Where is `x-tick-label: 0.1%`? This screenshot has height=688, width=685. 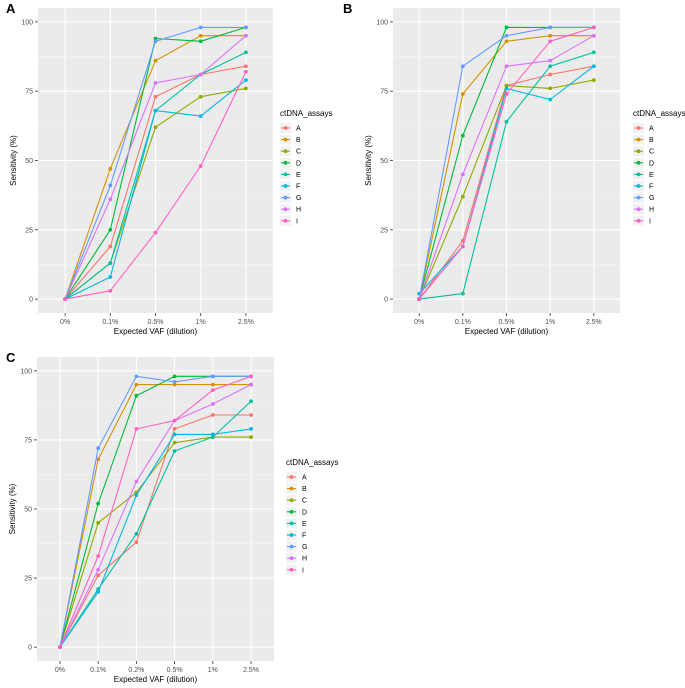 x-tick-label: 0.1% is located at coordinates (98, 670).